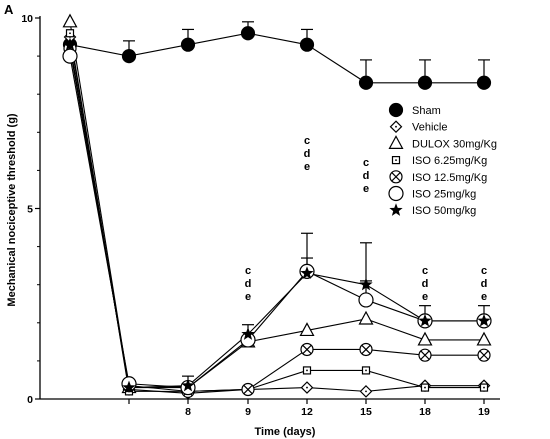 The width and height of the screenshot is (550, 439). What do you see at coordinates (30, 400) in the screenshot?
I see `y-tick-label: 0` at bounding box center [30, 400].